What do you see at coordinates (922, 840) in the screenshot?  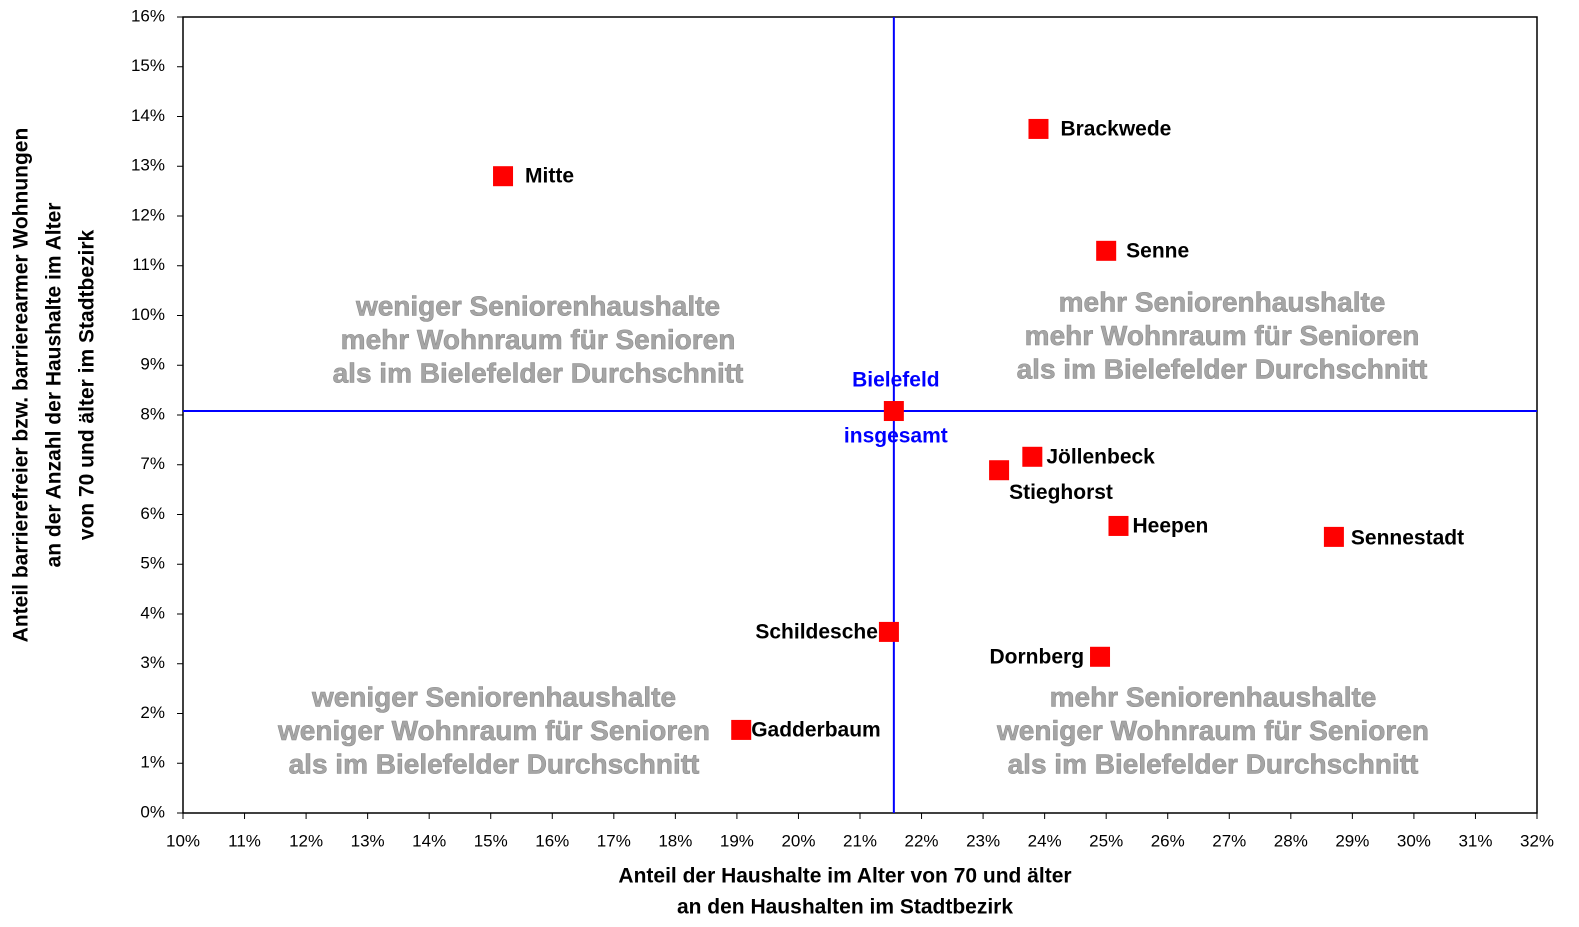 I see `x-tick-label: 22%` at bounding box center [922, 840].